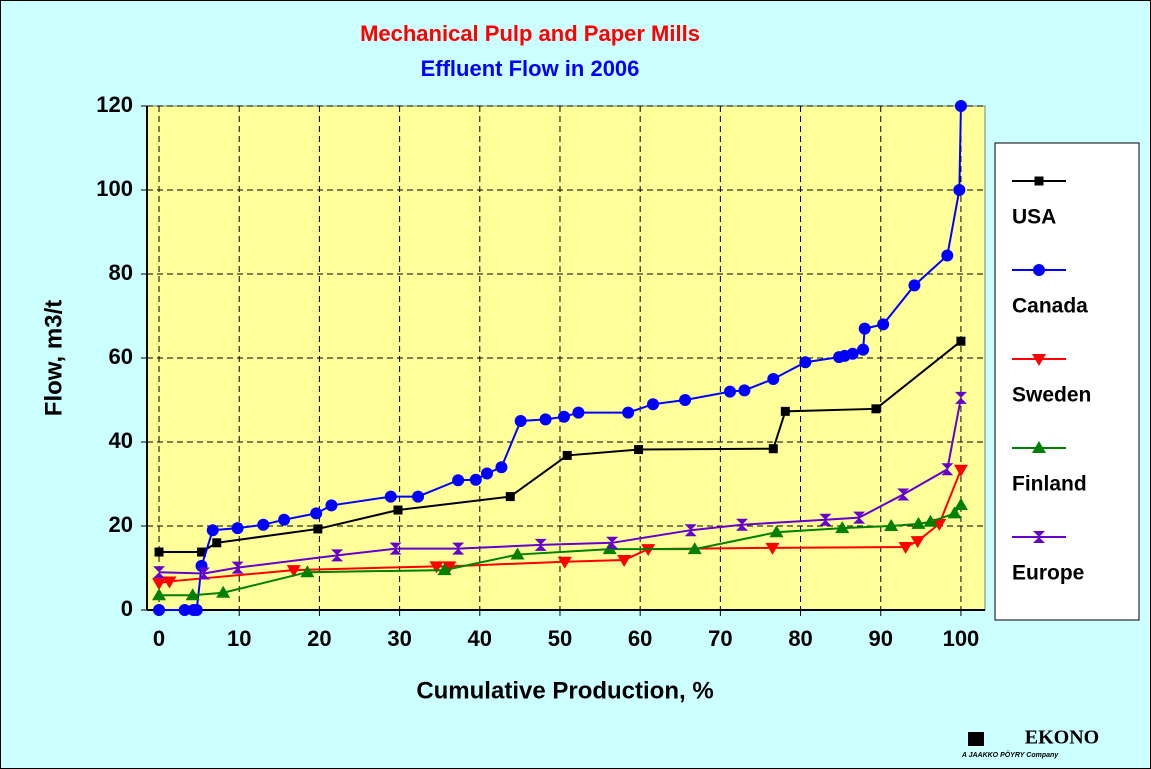 This screenshot has height=769, width=1151. Describe the element at coordinates (114, 188) in the screenshot. I see `y-tick-label: 100` at that location.